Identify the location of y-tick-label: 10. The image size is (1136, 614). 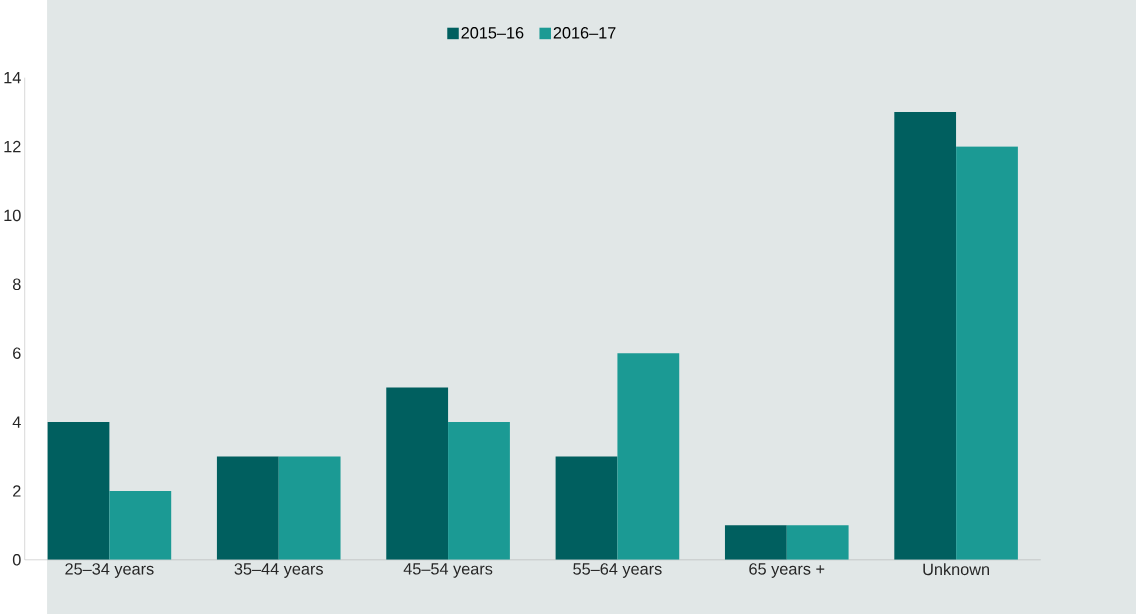
(12, 215).